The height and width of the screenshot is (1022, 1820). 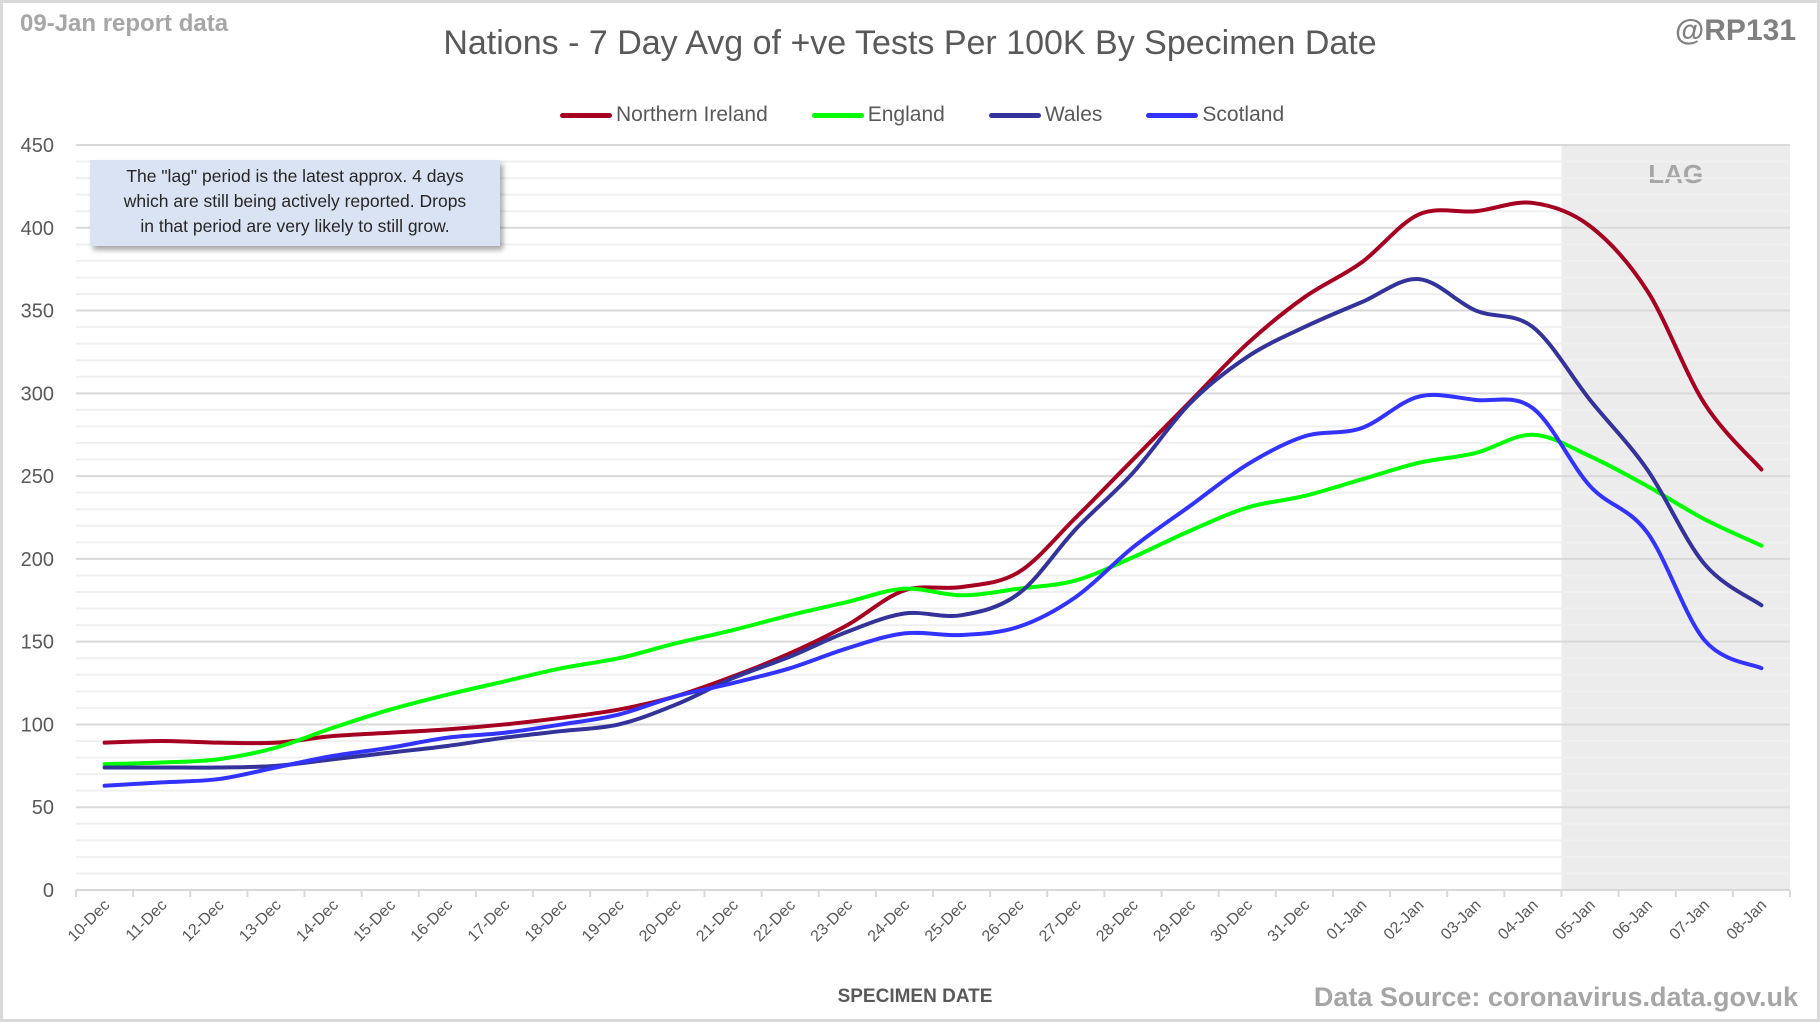 I want to click on legend-swatch-northern-ireland, so click(x=586, y=115).